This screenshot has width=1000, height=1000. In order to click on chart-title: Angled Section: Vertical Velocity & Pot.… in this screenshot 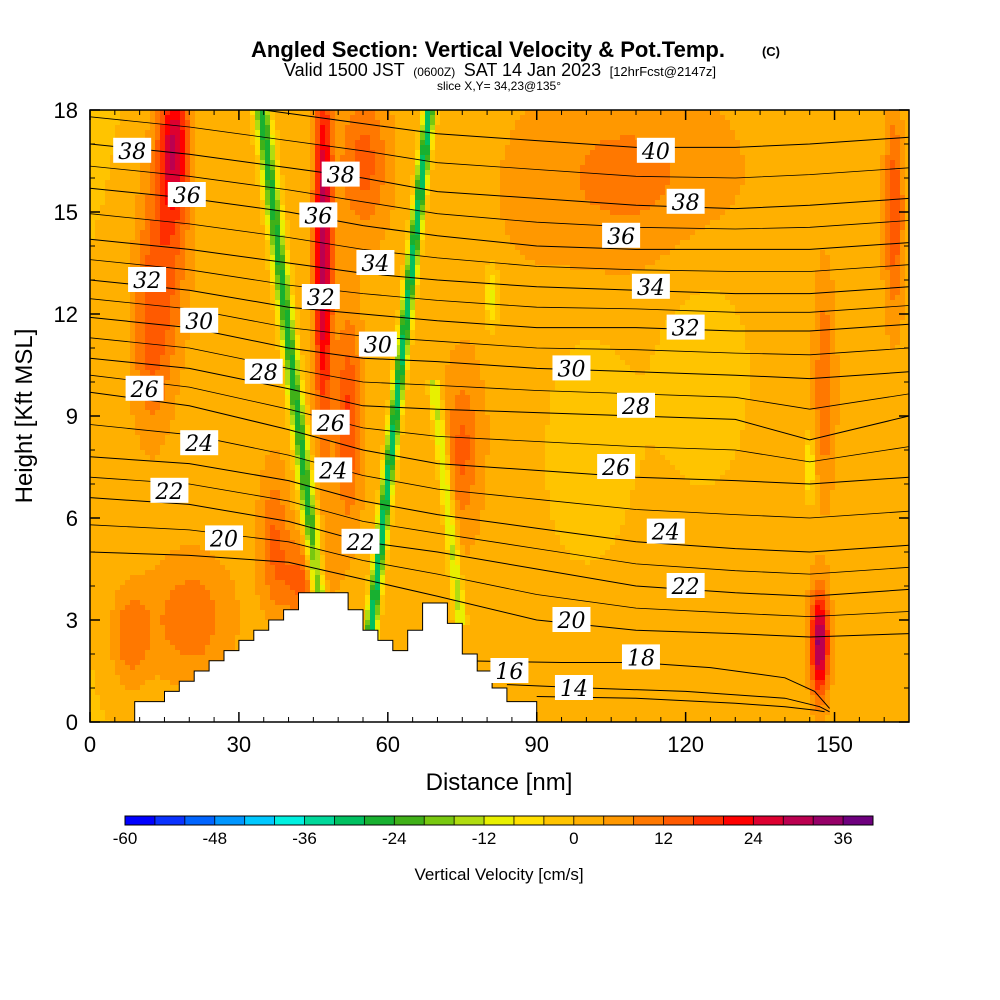, I will do `click(488, 49)`.